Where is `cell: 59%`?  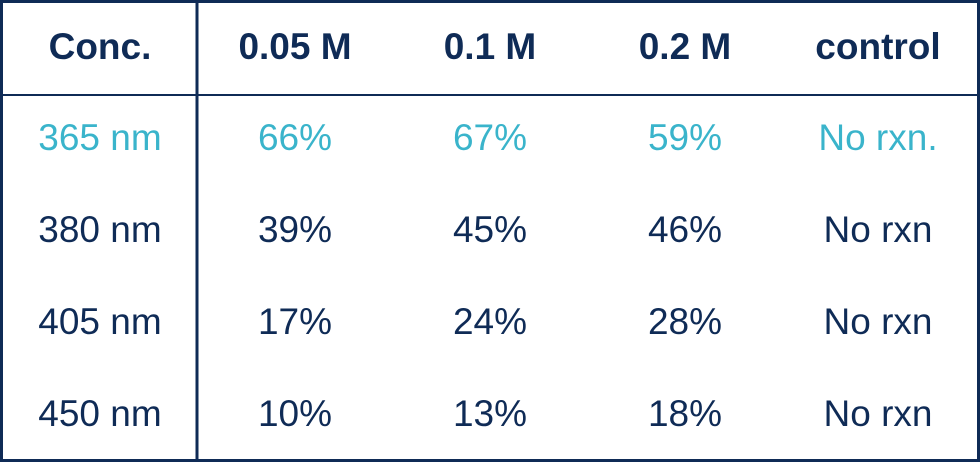 cell: 59% is located at coordinates (685, 137).